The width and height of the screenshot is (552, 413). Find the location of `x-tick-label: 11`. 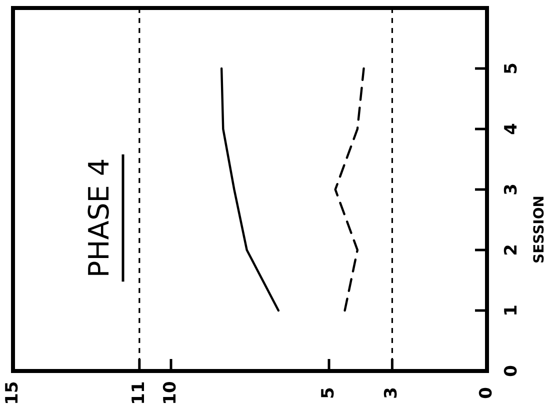

x-tick-label: 11 is located at coordinates (138, 393).